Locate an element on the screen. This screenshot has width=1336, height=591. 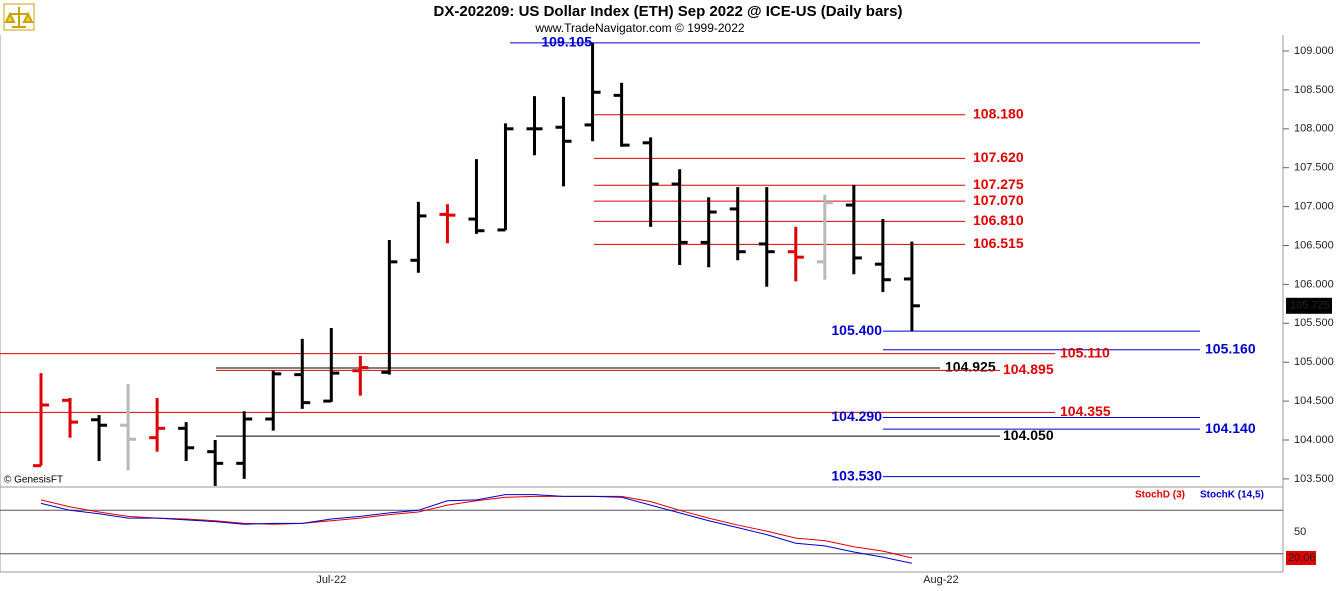
x-tick-label: Jul-22 is located at coordinates (331, 580).